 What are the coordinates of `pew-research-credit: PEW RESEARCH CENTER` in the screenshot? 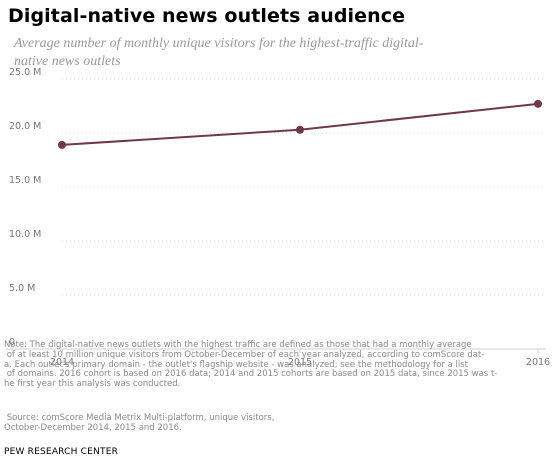 It's located at (61, 452).